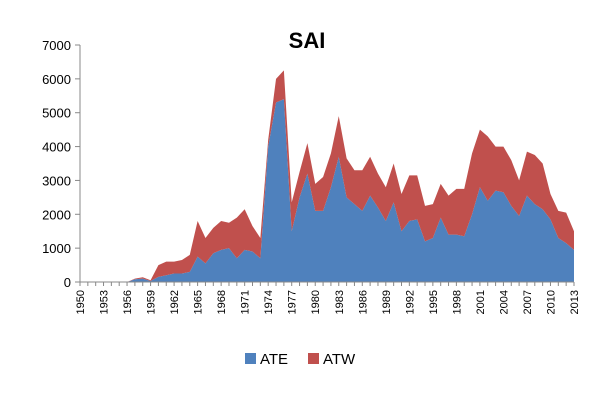 This screenshot has height=400, width=600. Describe the element at coordinates (307, 40) in the screenshot. I see `chart-title: SAI` at that location.